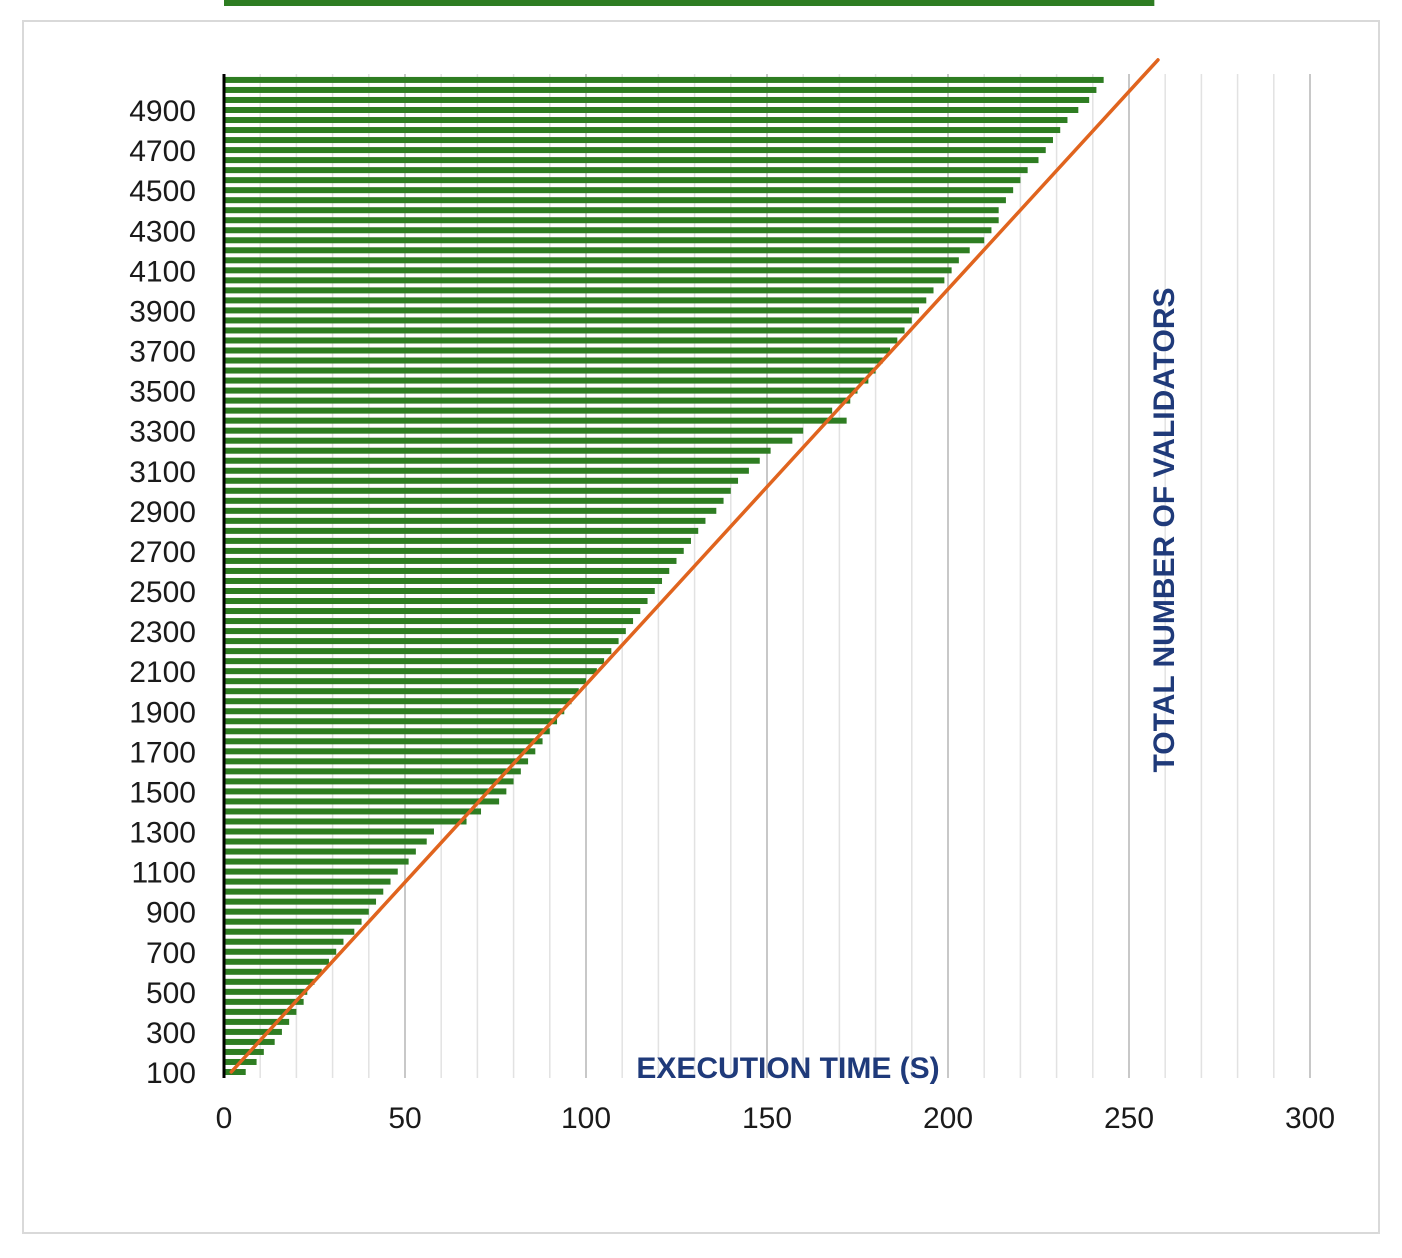 This screenshot has height=1258, width=1402. Describe the element at coordinates (162, 392) in the screenshot. I see `y-tick-label: 3500` at that location.